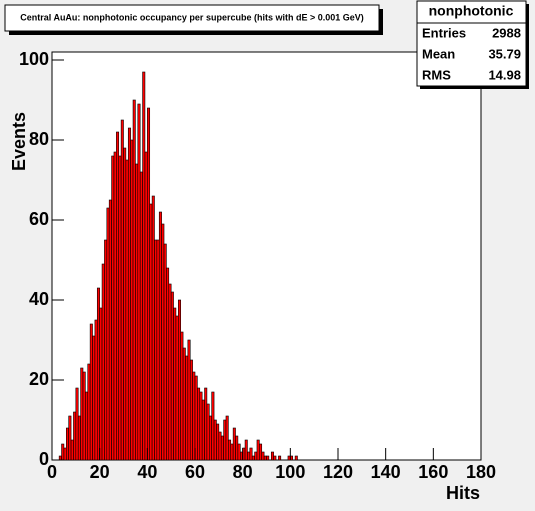 The height and width of the screenshot is (511, 535). Describe the element at coordinates (471, 11) in the screenshot. I see `stats-title: nonphotonic` at that location.